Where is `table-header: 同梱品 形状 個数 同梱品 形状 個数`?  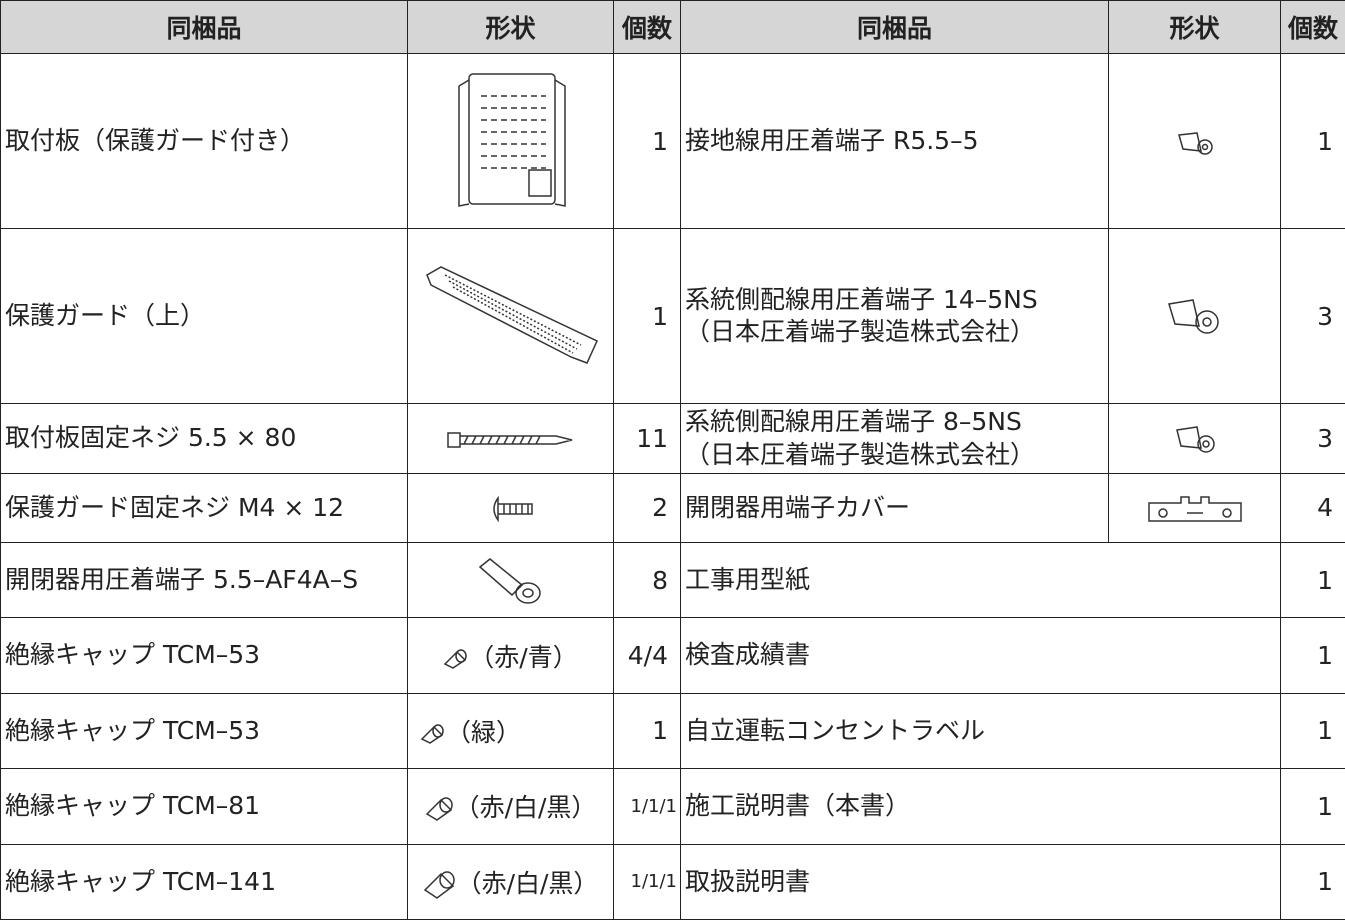
table-header: 同梱品 形状 個数 同梱品 形状 個数 is located at coordinates (672, 27).